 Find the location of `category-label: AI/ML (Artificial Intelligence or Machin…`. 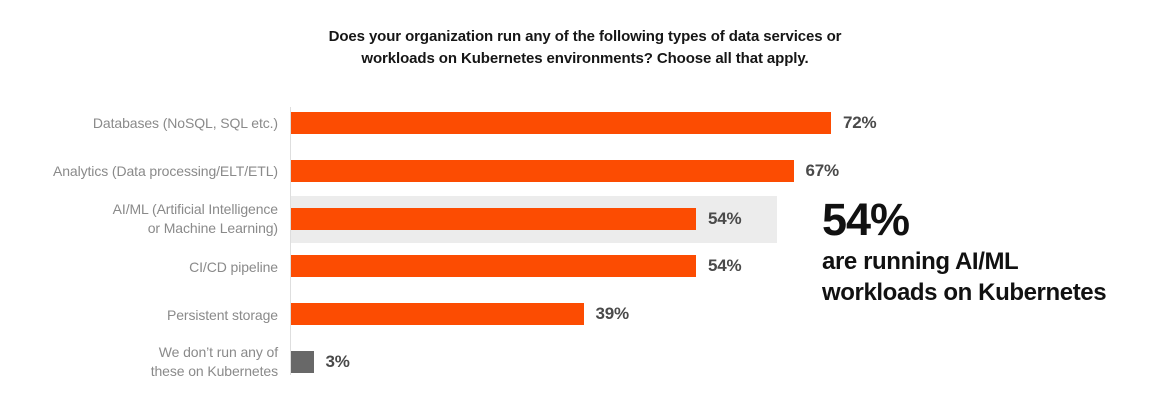

category-label: AI/ML (Artificial Intelligence or Machin… is located at coordinates (195, 218).